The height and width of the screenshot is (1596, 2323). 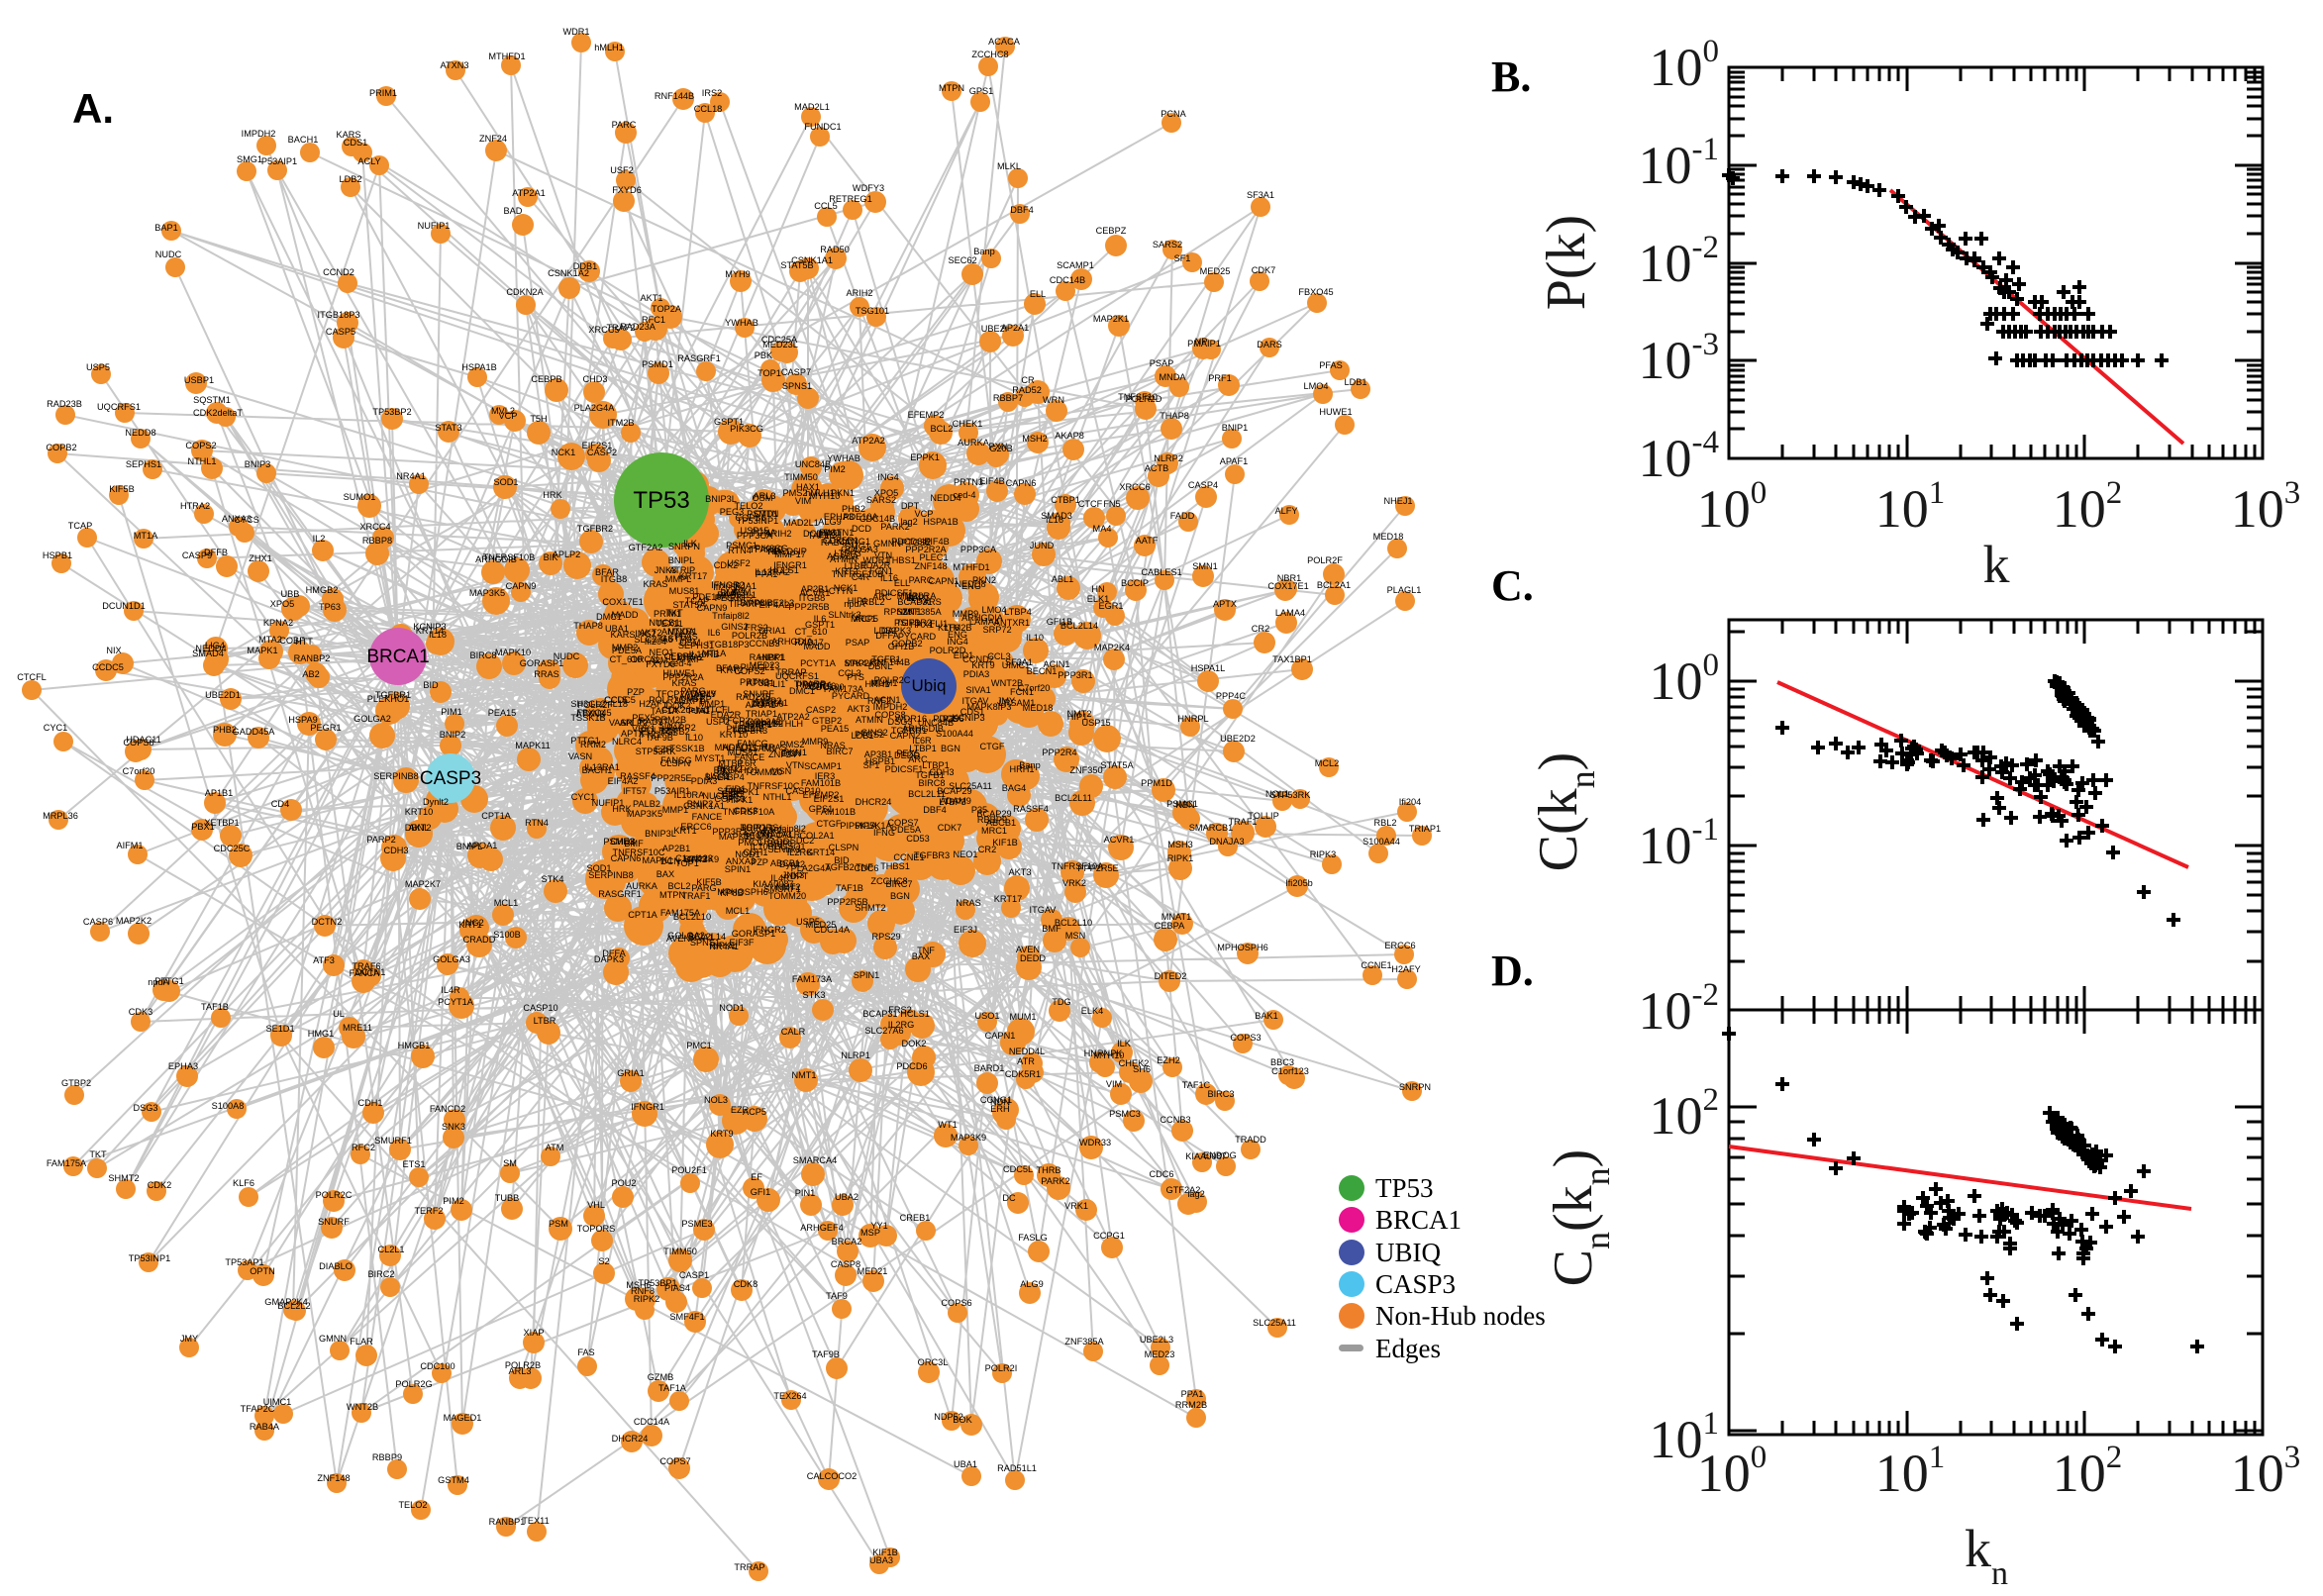 I want to click on svg-text: MTPN, so click(x=951, y=88).